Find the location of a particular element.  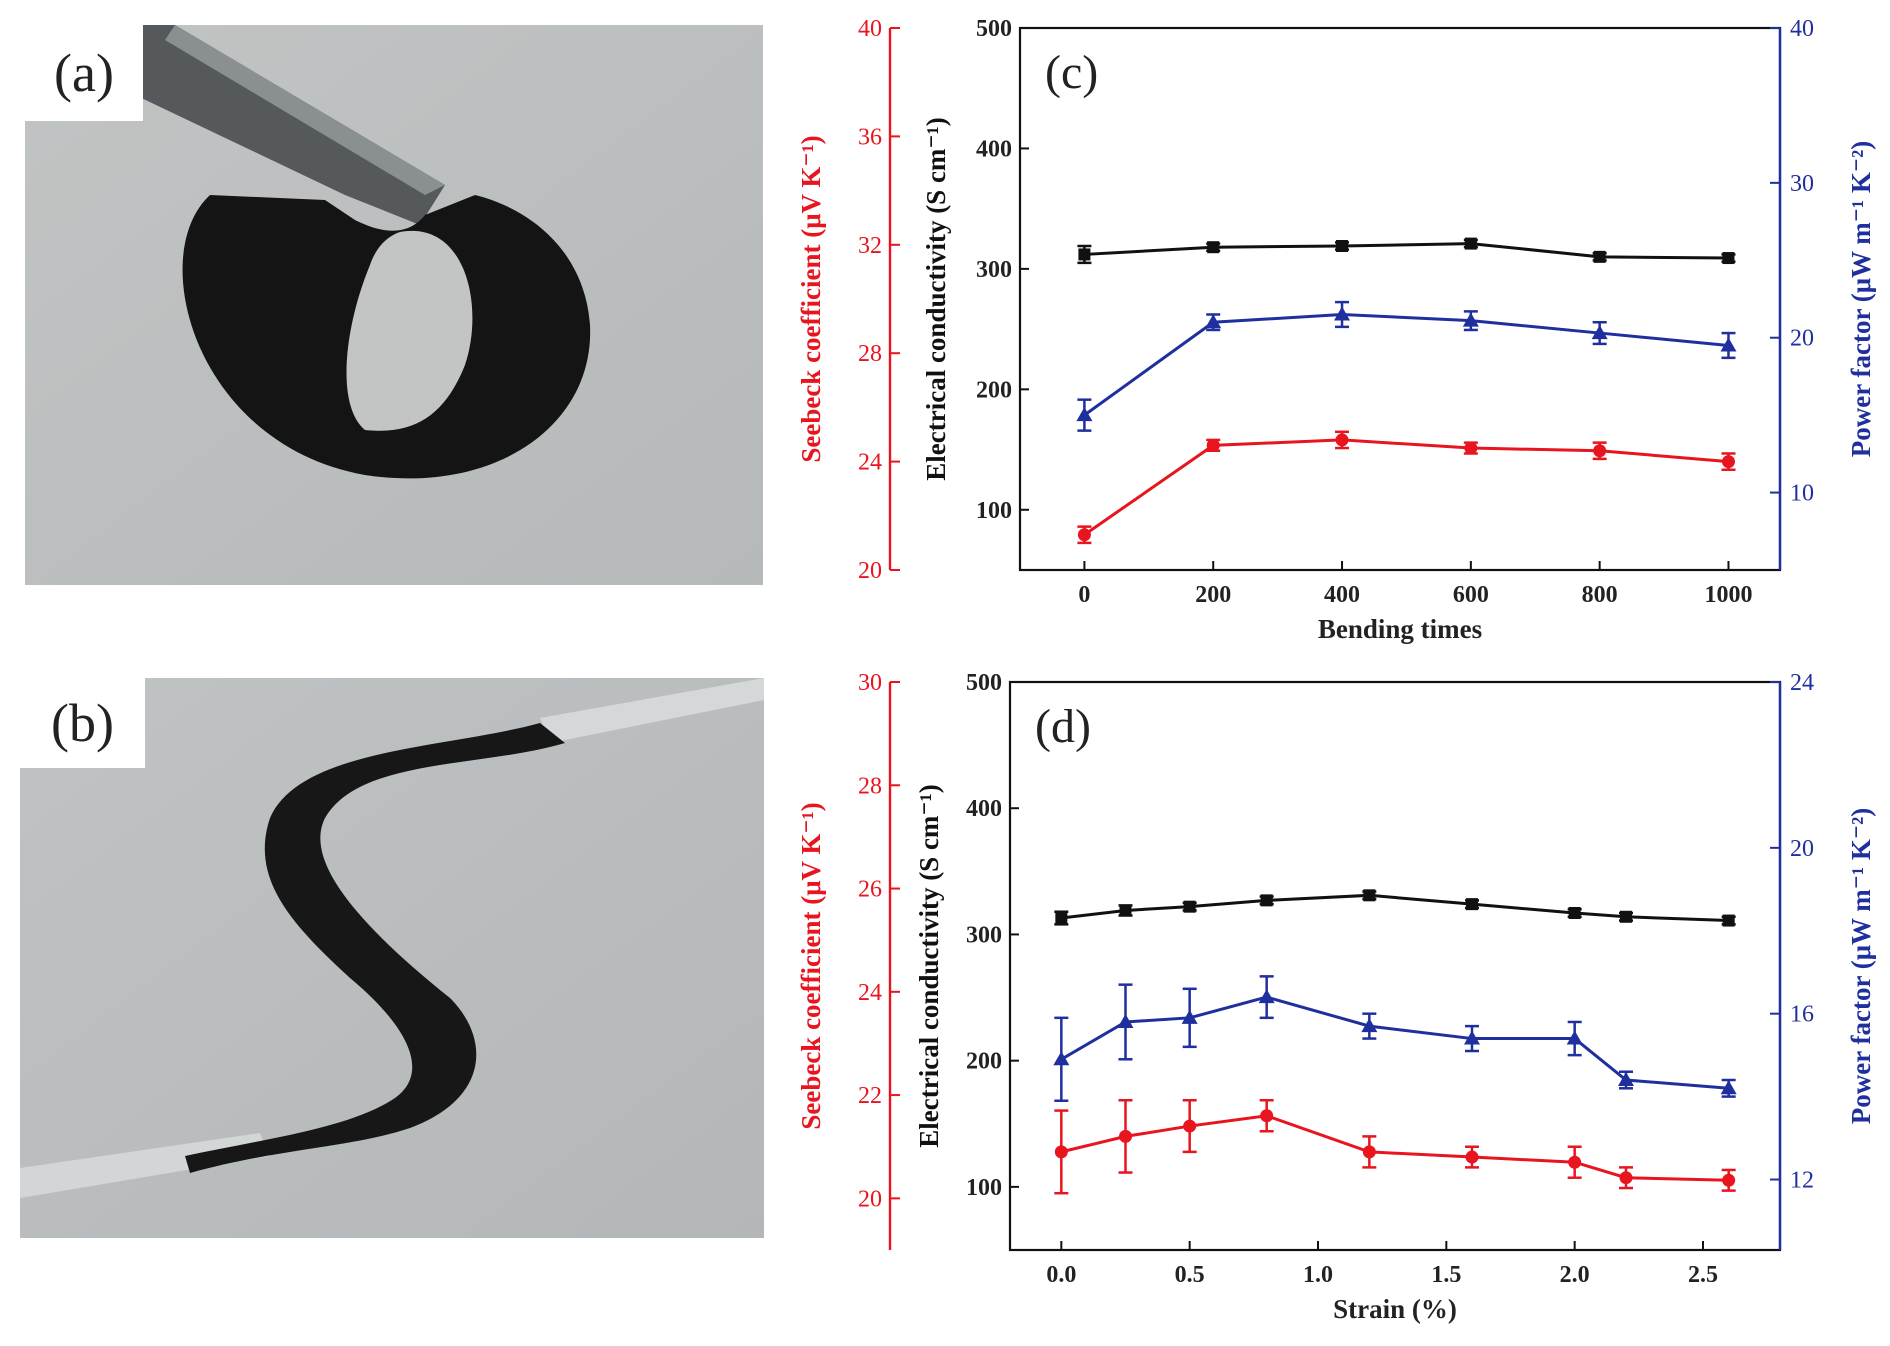

seebeck-tick-label: 32 is located at coordinates (870, 246).